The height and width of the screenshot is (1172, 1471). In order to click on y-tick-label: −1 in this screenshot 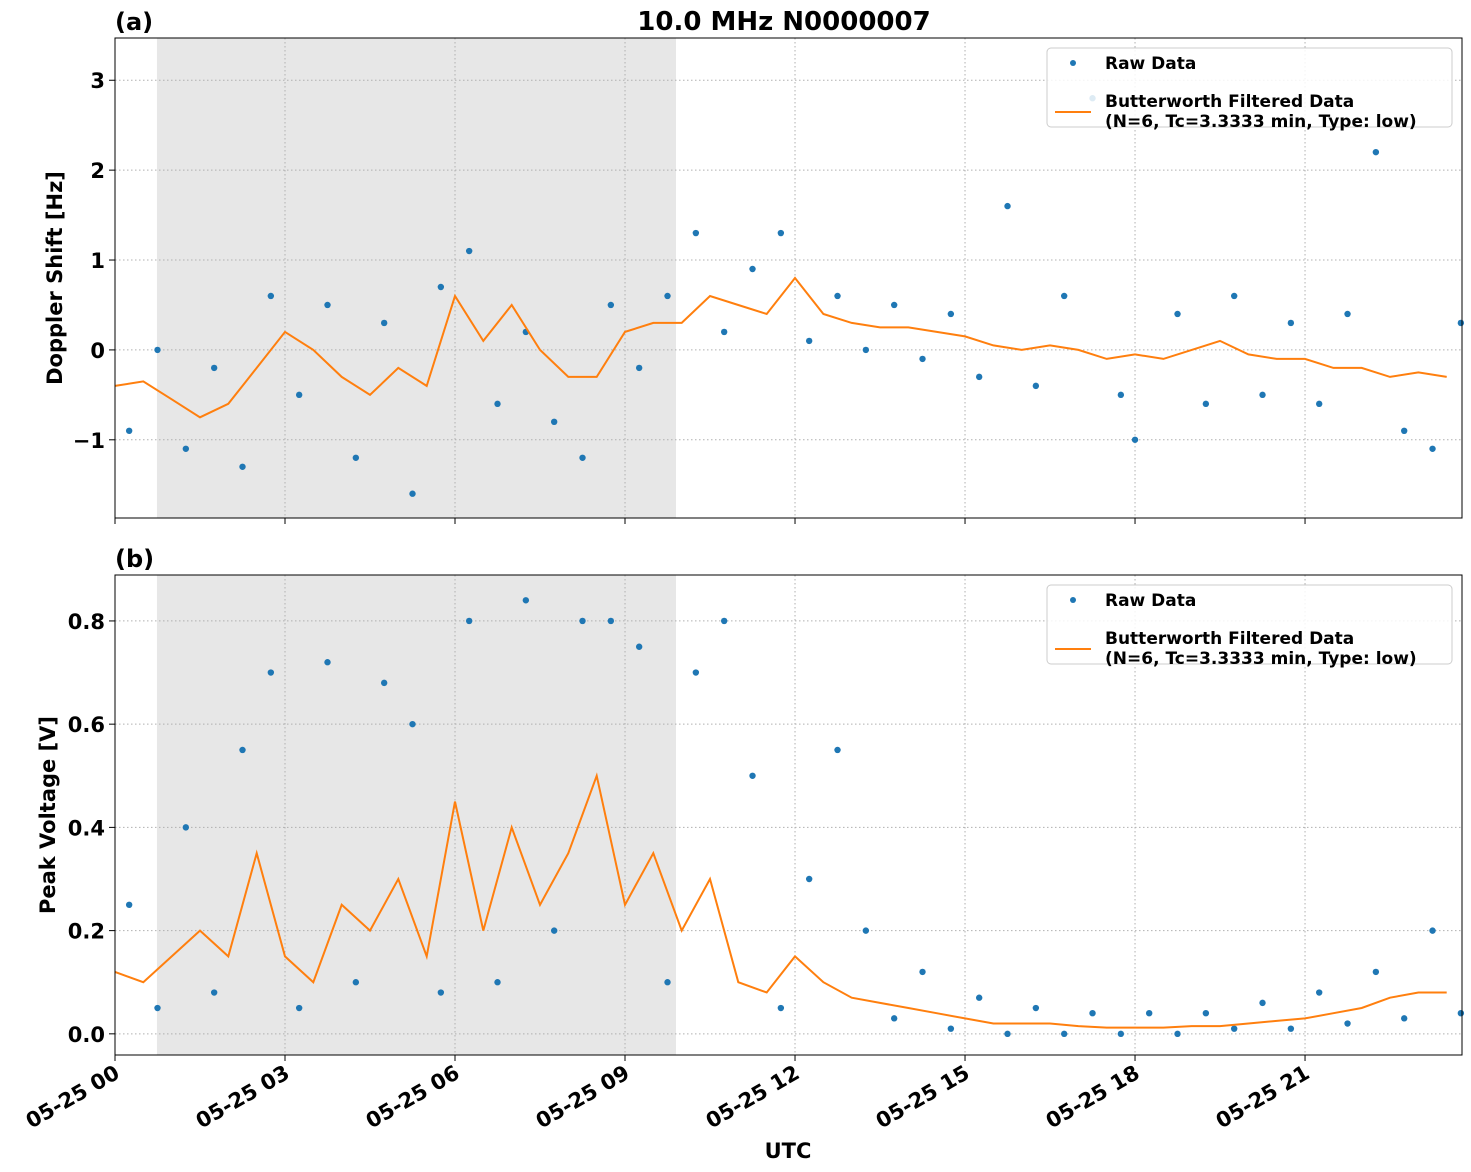, I will do `click(89, 441)`.